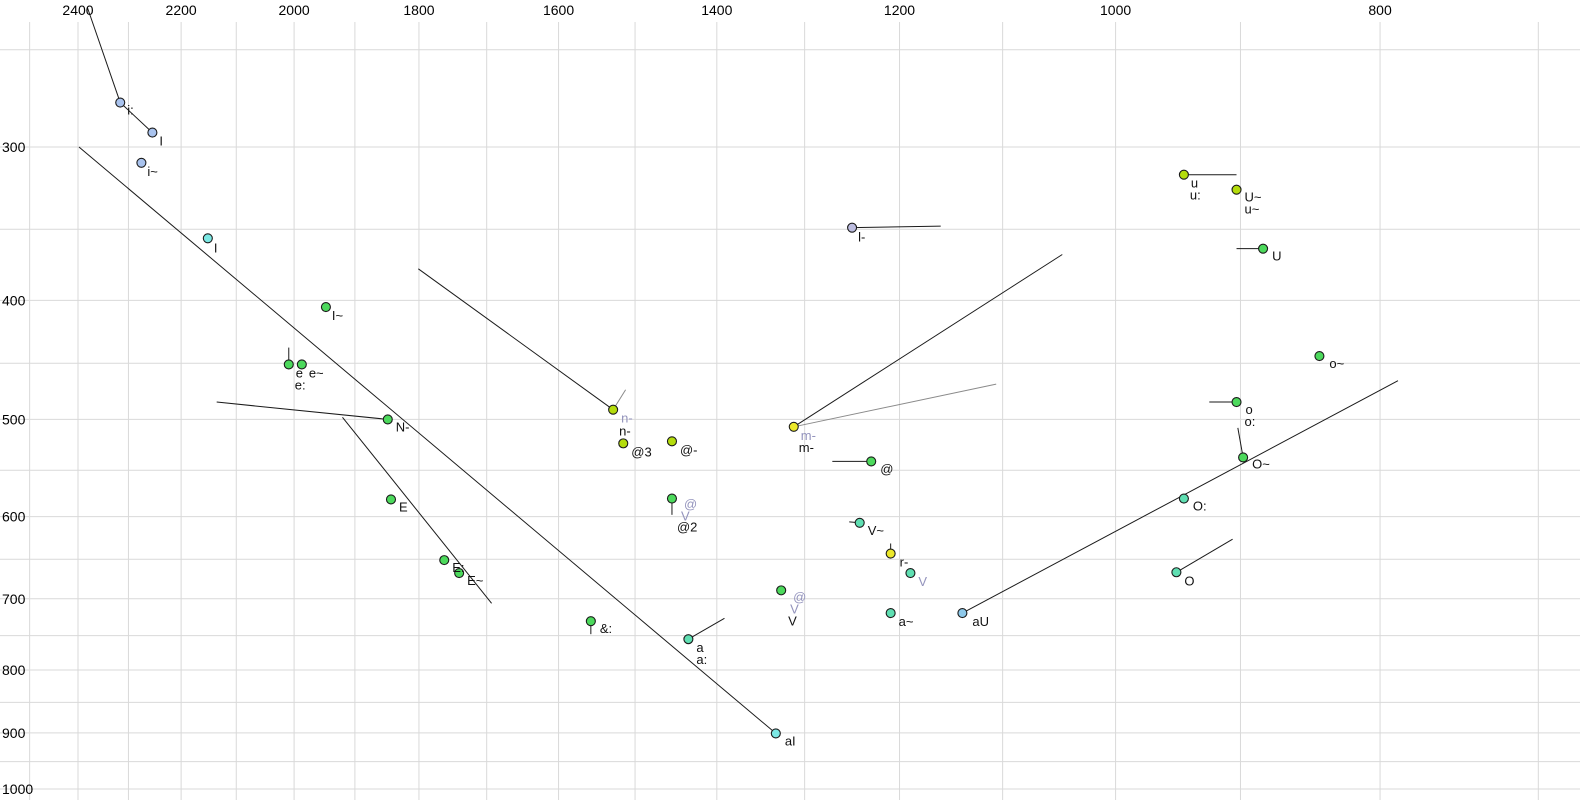  What do you see at coordinates (1253, 197) in the screenshot?
I see `point-label: U~` at bounding box center [1253, 197].